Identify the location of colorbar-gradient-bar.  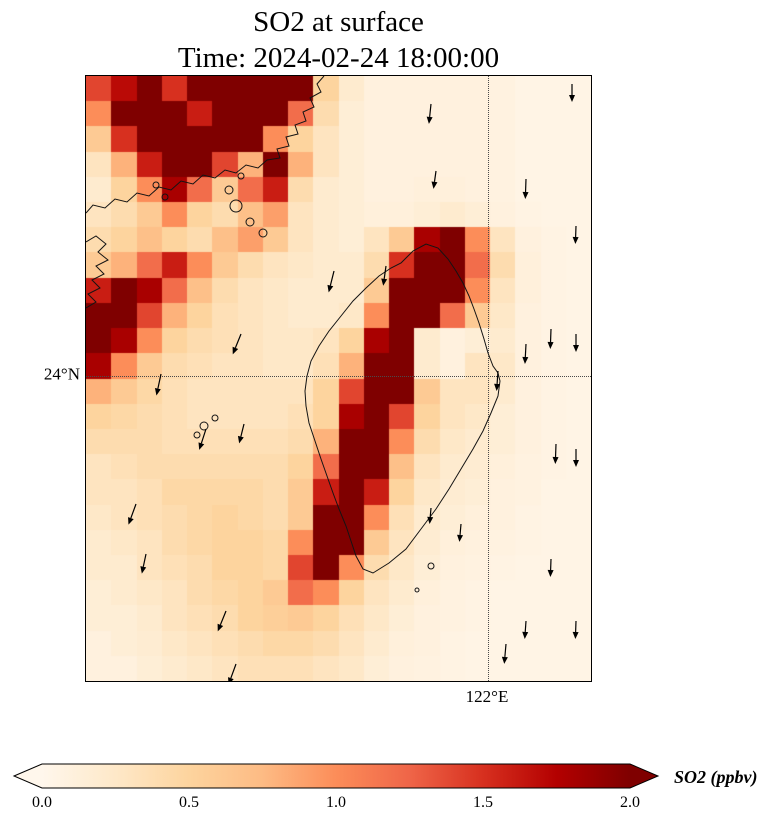
(336, 776).